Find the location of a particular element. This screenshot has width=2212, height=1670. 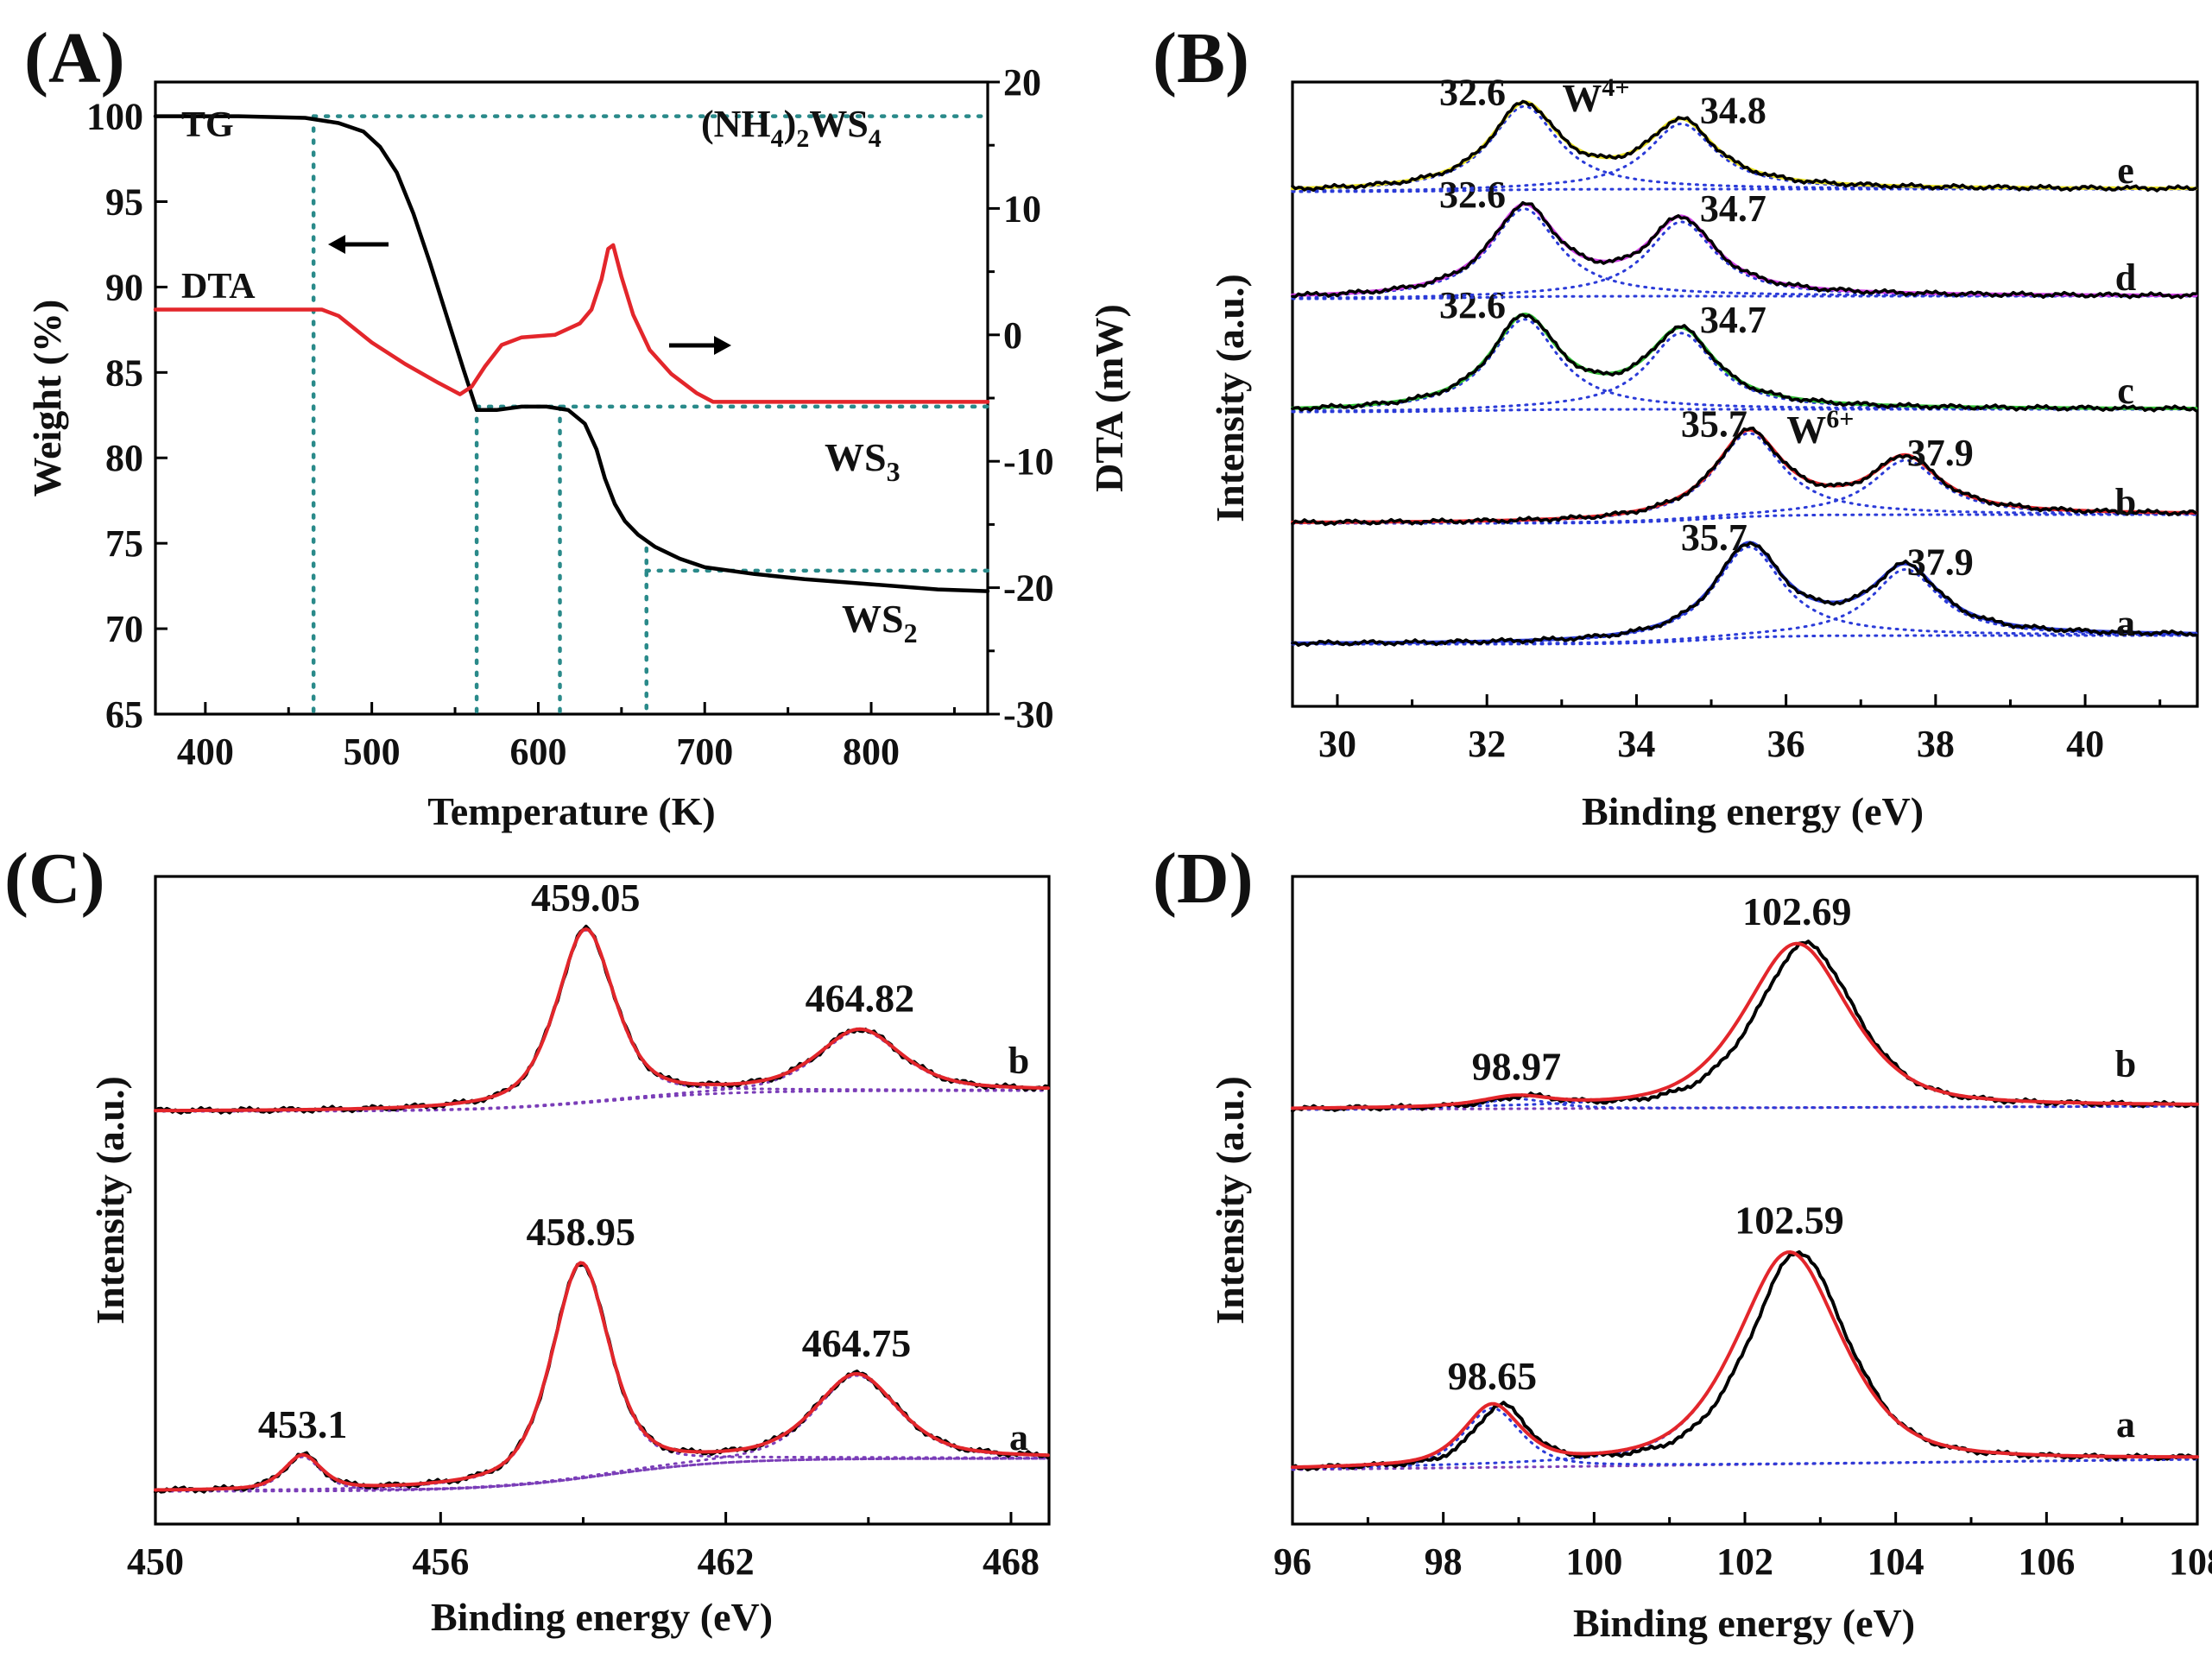

panel-a-guide-lines is located at coordinates (650, 415).